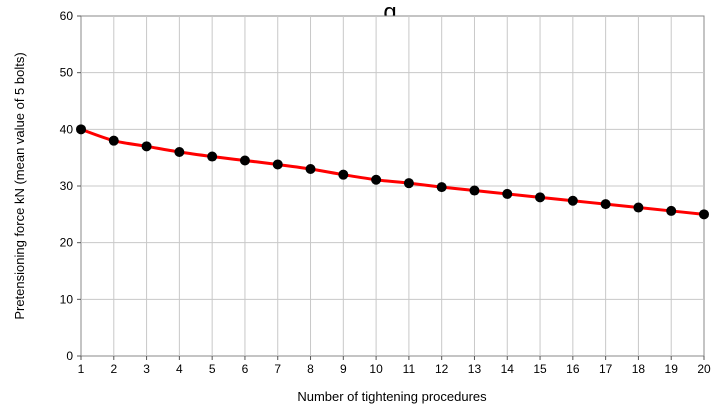 This screenshot has height=405, width=719. I want to click on x-tick-label: 8, so click(310, 369).